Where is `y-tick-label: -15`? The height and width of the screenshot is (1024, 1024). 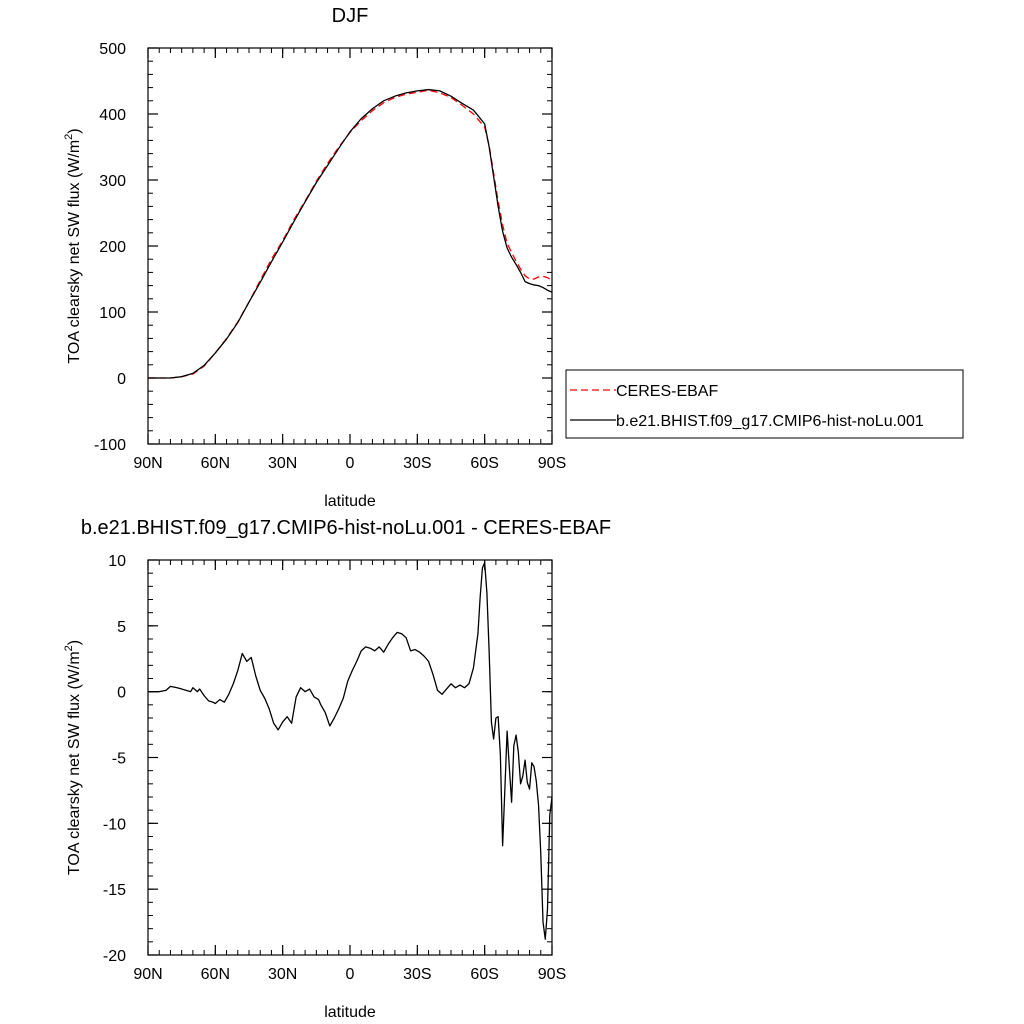 y-tick-label: -15 is located at coordinates (114, 890).